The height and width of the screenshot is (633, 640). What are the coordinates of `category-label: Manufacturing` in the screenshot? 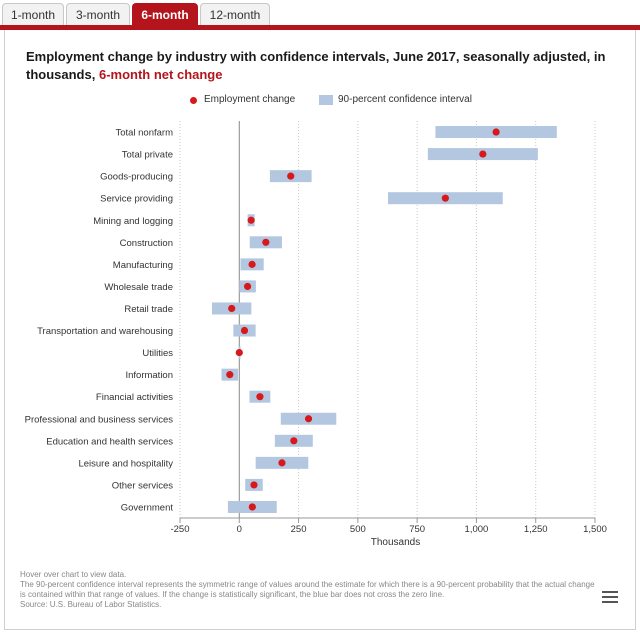 It's located at (143, 265).